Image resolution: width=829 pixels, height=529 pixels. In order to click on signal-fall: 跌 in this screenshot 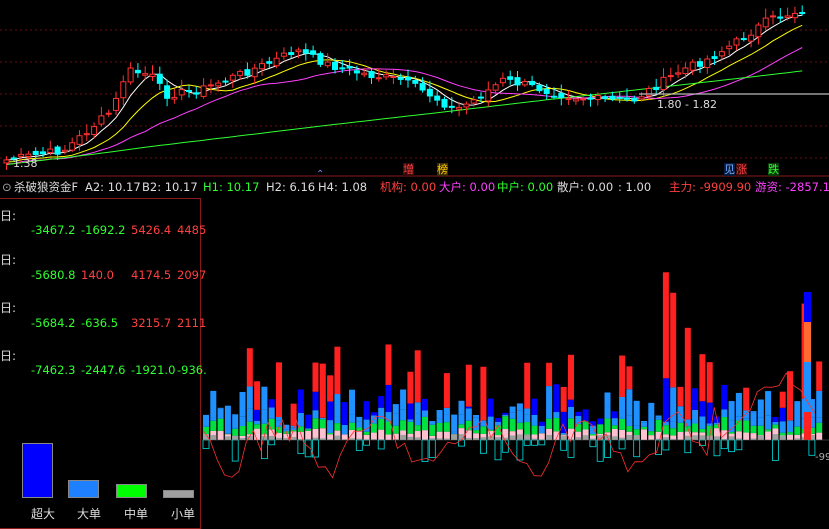, I will do `click(773, 169)`.